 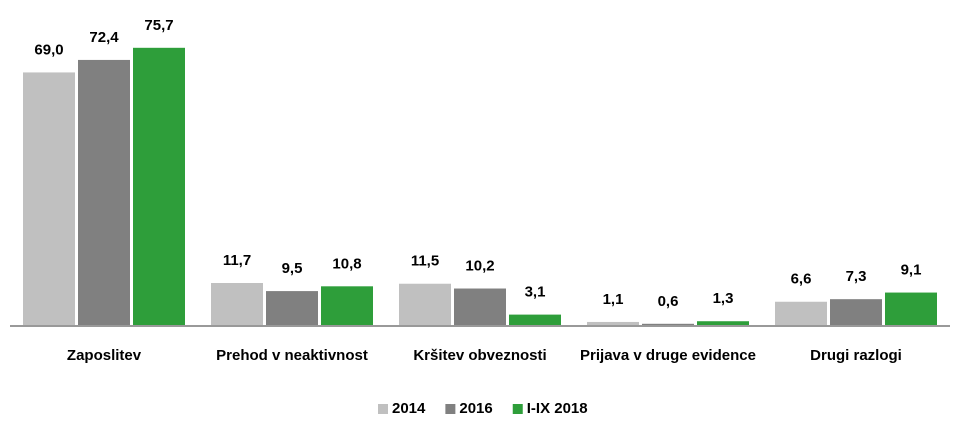 I want to click on value-label: 7,3, so click(x=856, y=276).